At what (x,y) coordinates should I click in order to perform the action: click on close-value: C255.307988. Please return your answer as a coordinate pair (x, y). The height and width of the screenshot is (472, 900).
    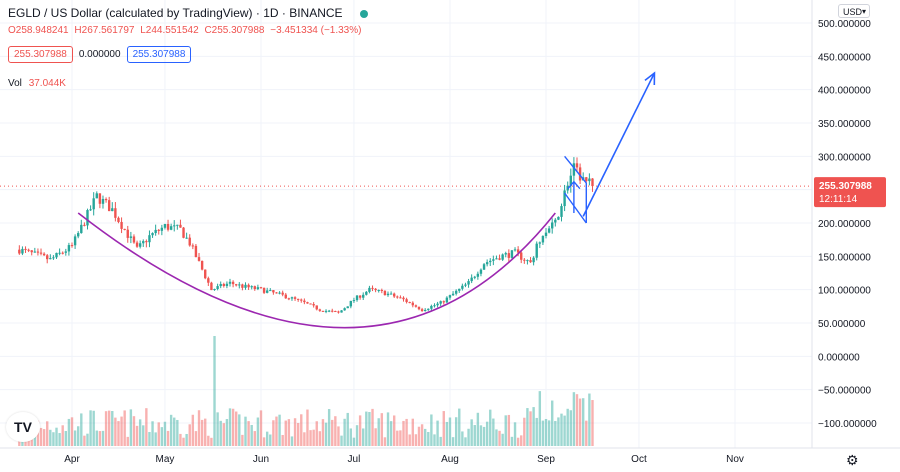
    Looking at the image, I should click on (234, 30).